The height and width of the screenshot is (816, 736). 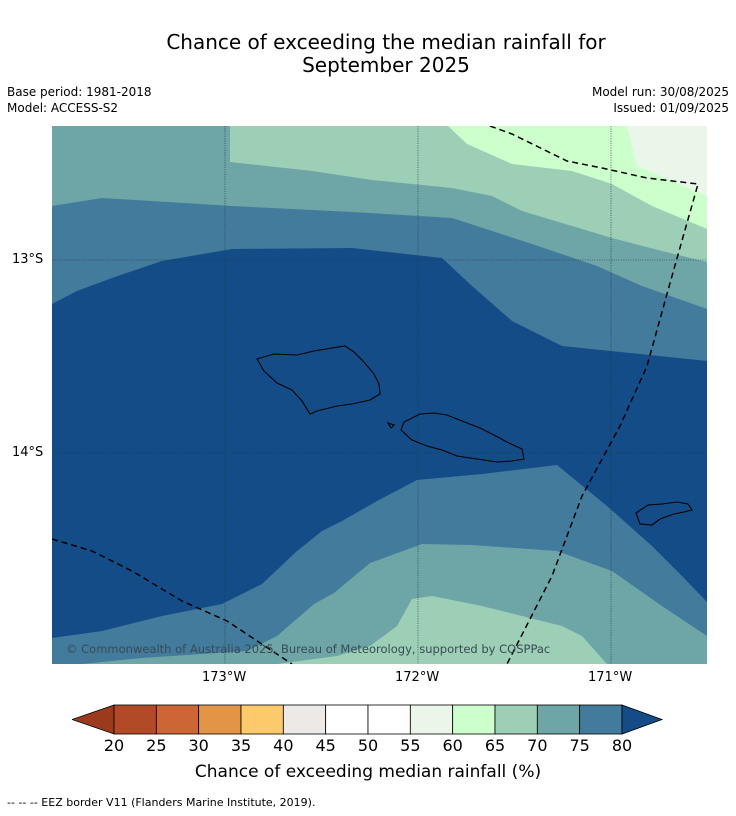 What do you see at coordinates (442, 630) in the screenshot?
I see `zone-60-65-south` at bounding box center [442, 630].